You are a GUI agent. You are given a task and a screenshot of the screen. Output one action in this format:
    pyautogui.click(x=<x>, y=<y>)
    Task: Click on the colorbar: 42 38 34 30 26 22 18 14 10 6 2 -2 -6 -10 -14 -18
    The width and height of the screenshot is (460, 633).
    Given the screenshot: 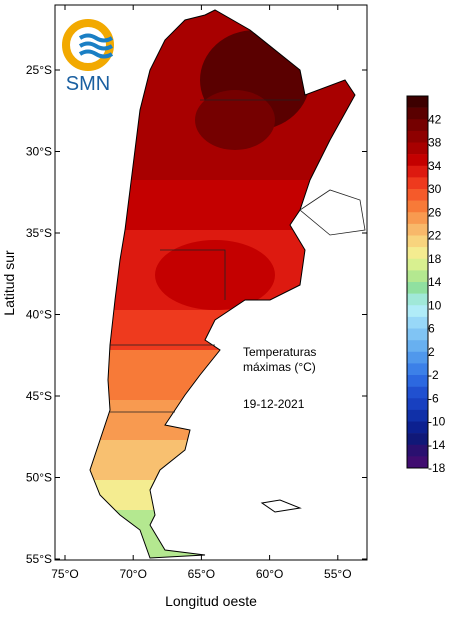 What is the action you would take?
    pyautogui.click(x=426, y=285)
    